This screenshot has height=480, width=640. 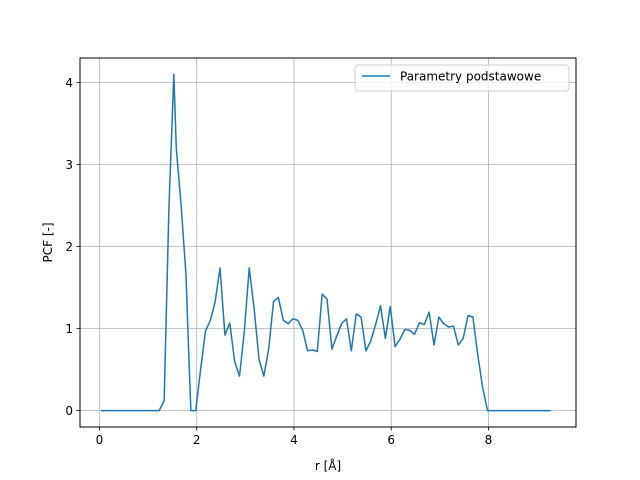 I want to click on x-tick-label: 6, so click(x=391, y=440).